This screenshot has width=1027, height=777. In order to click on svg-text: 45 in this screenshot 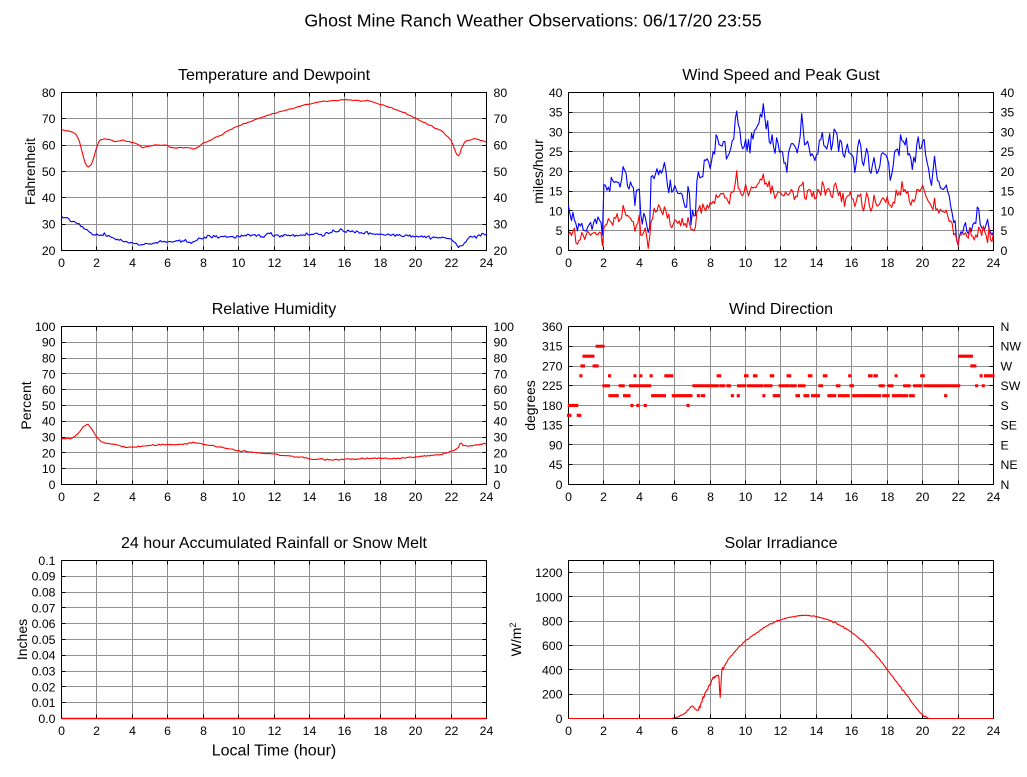, I will do `click(556, 465)`.